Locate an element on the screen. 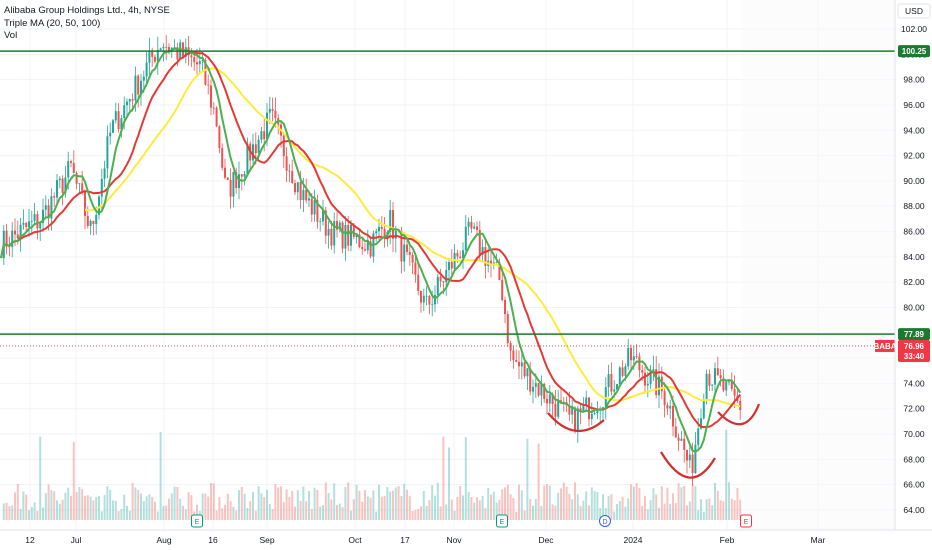 Image resolution: width=932 pixels, height=550 pixels. last-price-countdown: 33:40 is located at coordinates (914, 356).